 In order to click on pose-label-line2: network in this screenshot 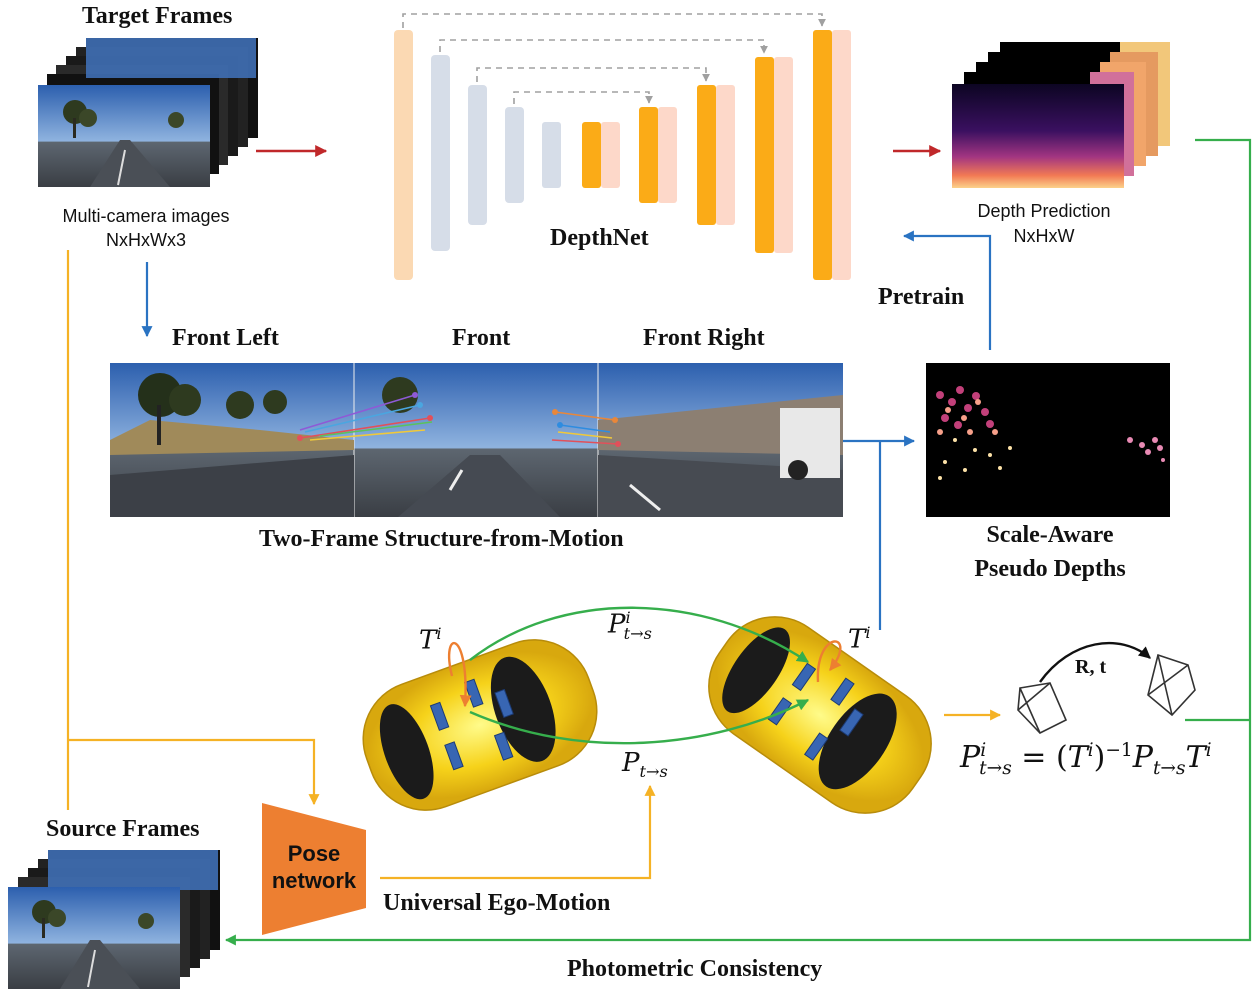, I will do `click(314, 880)`.